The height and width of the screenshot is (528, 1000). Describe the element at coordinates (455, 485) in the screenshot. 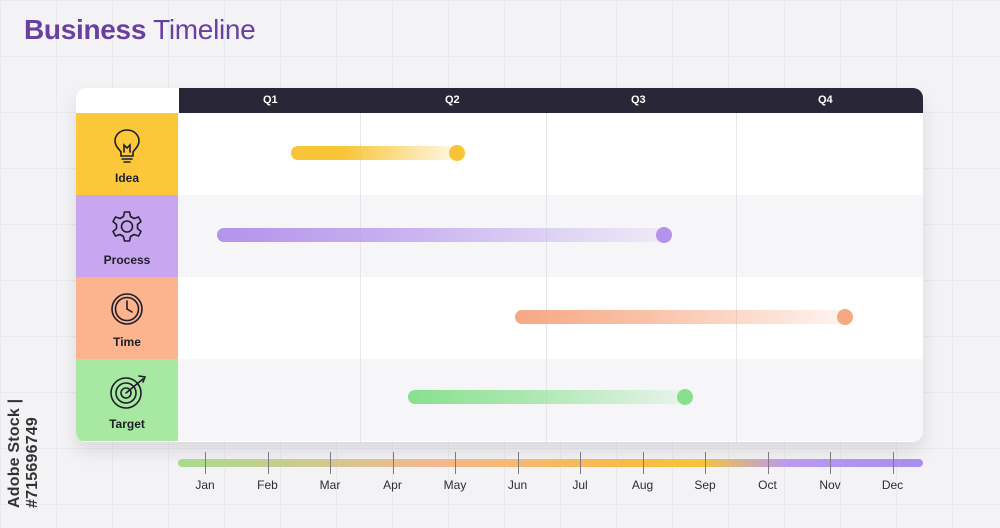

I see `month-label: May` at that location.